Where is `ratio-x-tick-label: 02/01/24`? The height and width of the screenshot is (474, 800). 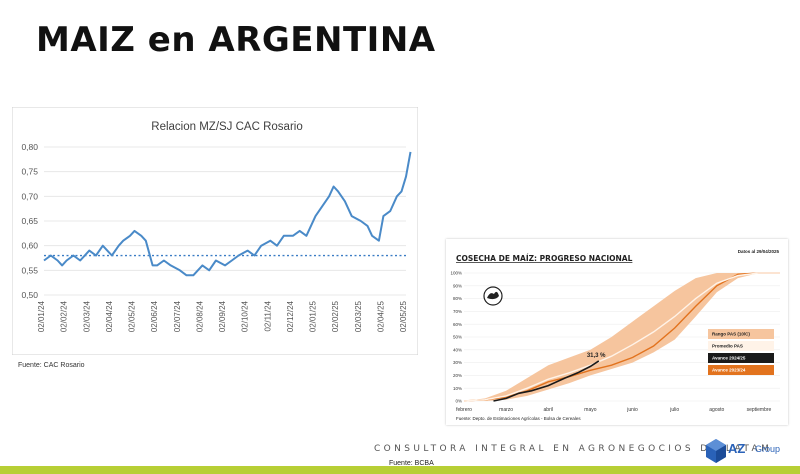 ratio-x-tick-label: 02/01/24 is located at coordinates (41, 316).